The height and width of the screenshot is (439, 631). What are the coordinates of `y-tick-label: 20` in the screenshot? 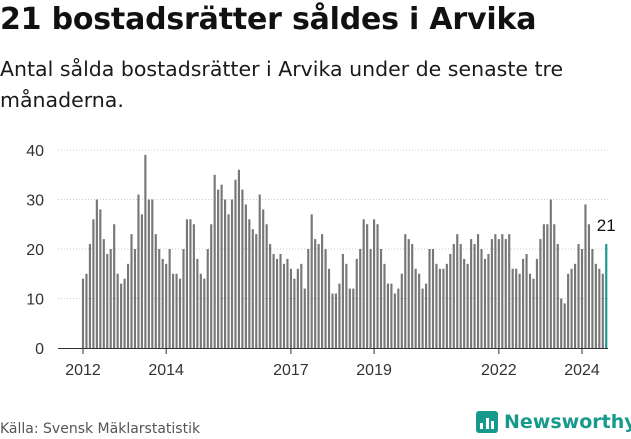 It's located at (35, 250).